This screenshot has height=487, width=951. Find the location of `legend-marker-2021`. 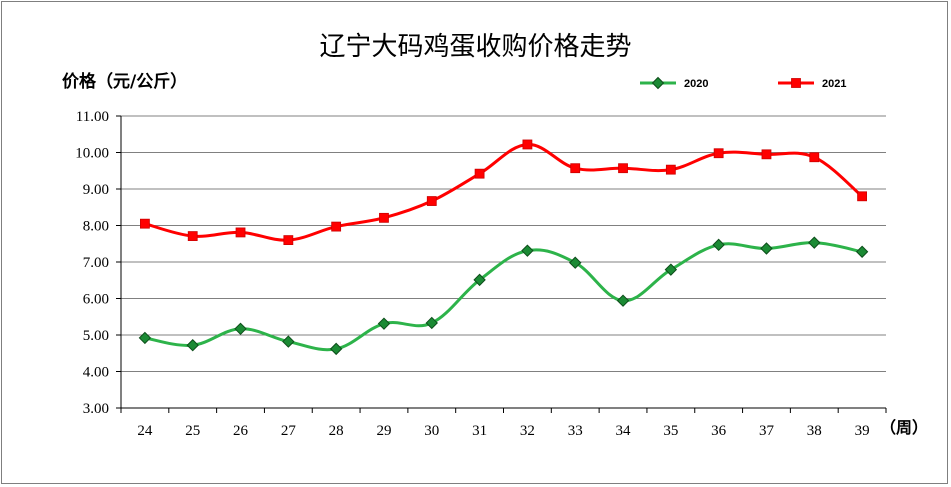

legend-marker-2021 is located at coordinates (796, 83).